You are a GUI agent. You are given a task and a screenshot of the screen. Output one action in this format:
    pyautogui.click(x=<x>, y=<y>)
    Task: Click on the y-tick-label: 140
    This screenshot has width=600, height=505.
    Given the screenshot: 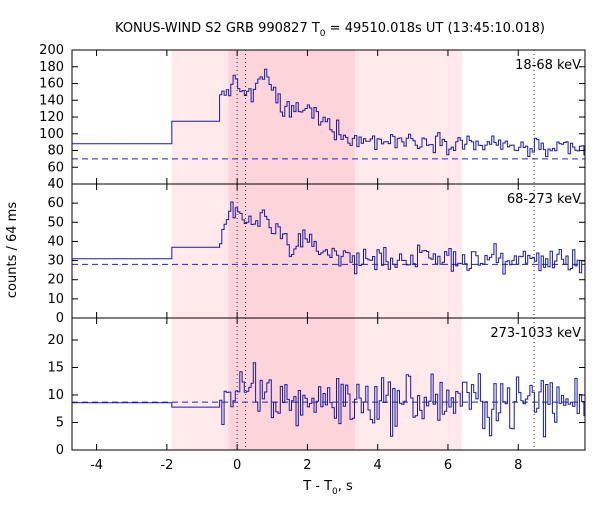 What is the action you would take?
    pyautogui.click(x=51, y=100)
    